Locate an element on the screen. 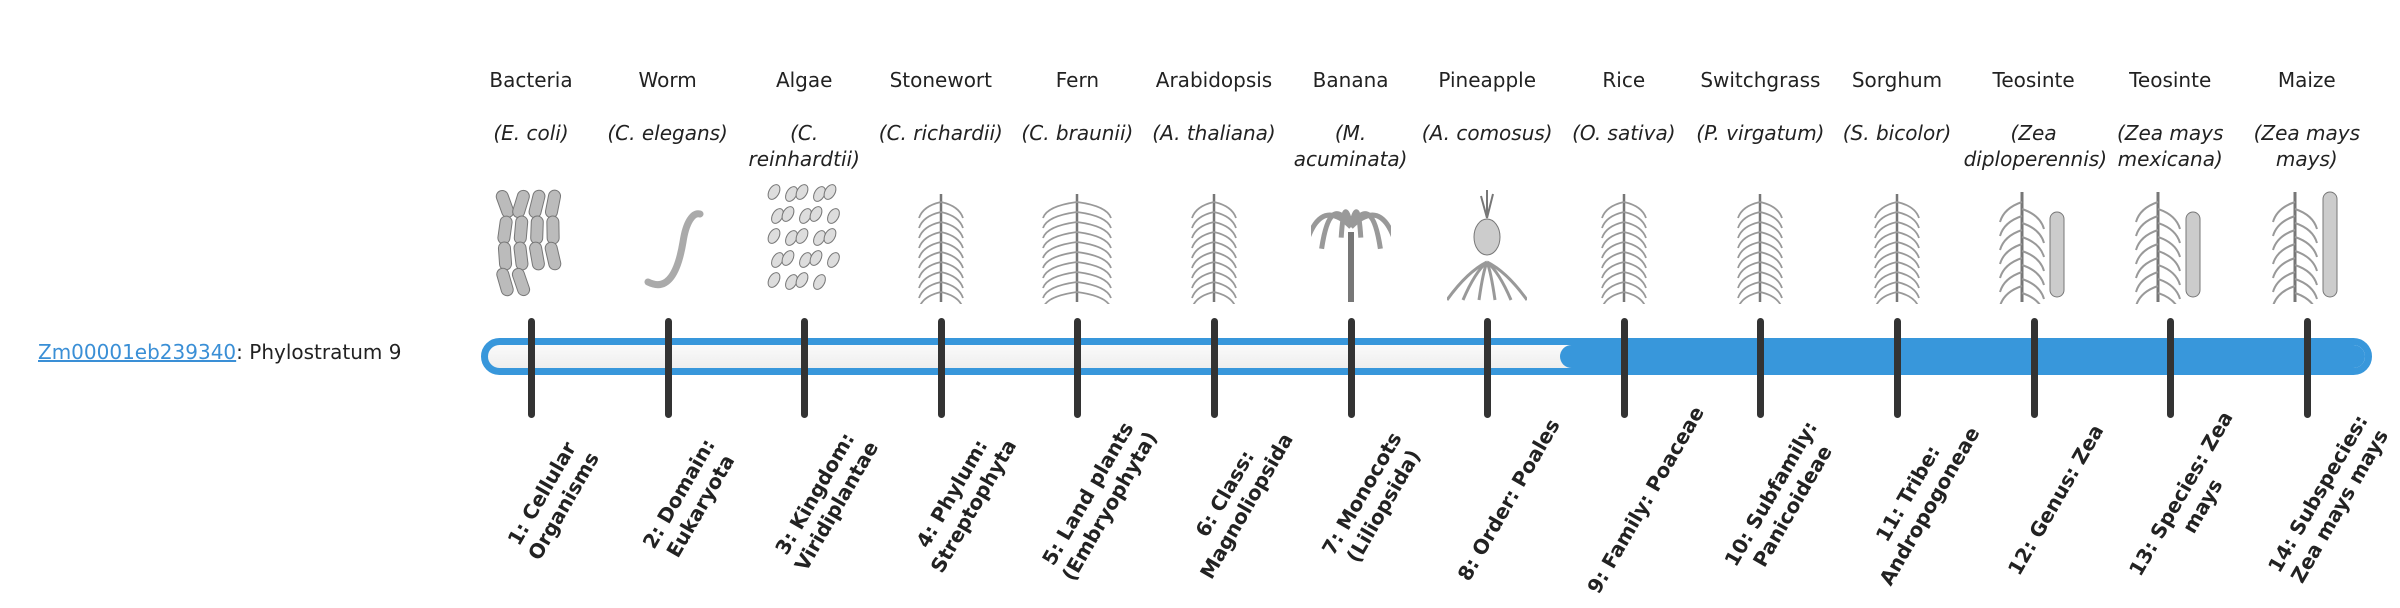 This screenshot has width=2400, height=608. organism-name: Arabidopsis is located at coordinates (1214, 80).